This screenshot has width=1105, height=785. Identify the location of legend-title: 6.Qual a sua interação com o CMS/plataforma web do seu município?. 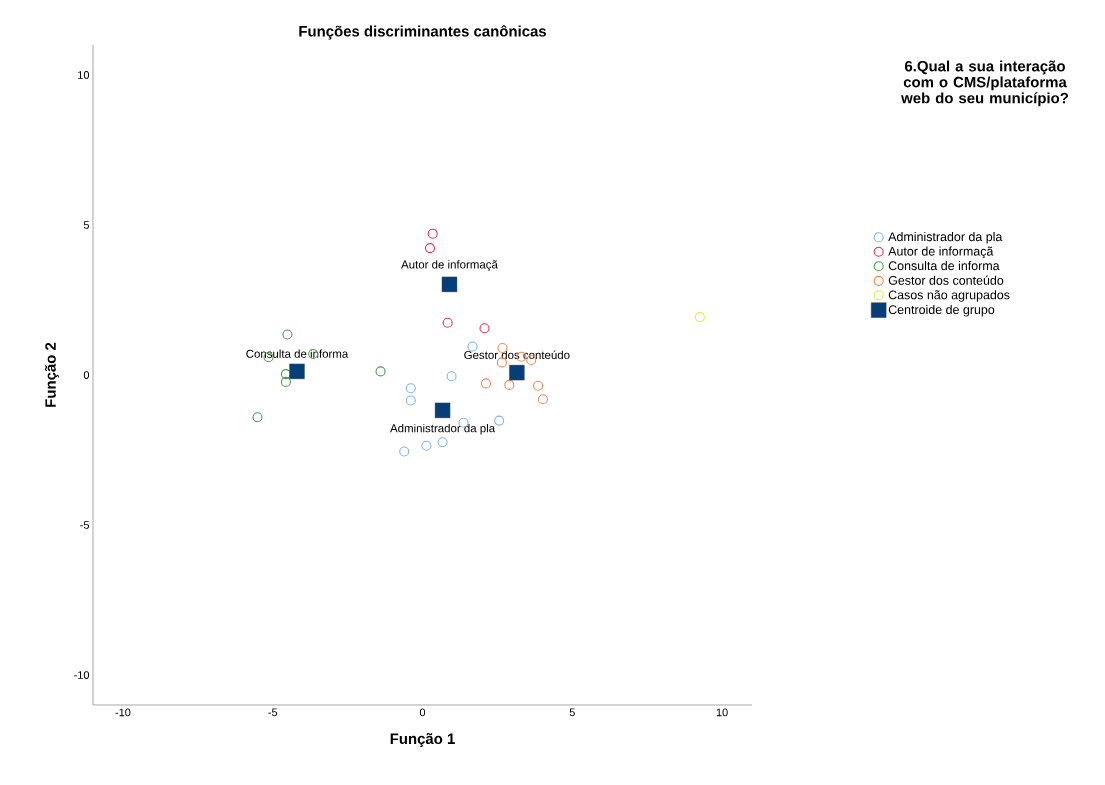
(985, 83).